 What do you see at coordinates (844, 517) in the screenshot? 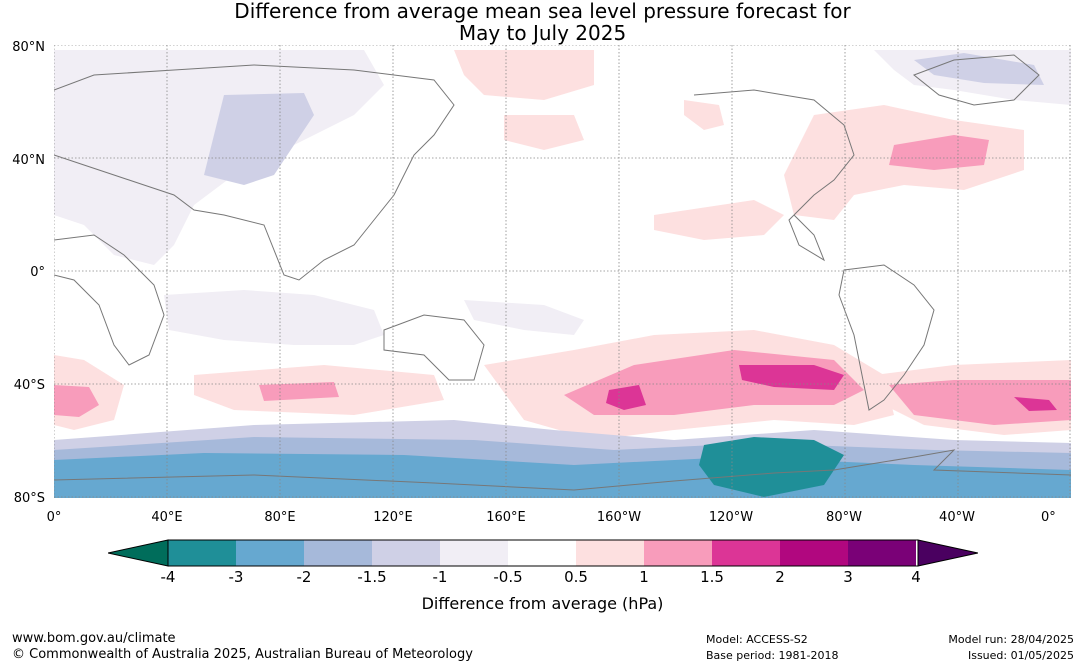
I see `lon-label-80w: 80°W` at bounding box center [844, 517].